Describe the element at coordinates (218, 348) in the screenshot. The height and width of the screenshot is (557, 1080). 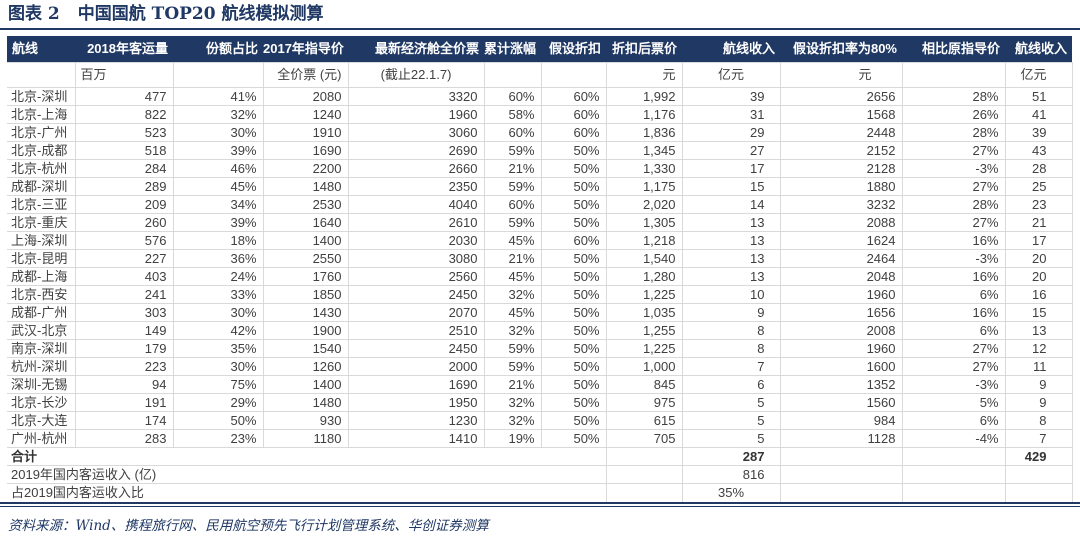
I see `cell-share: 35%` at that location.